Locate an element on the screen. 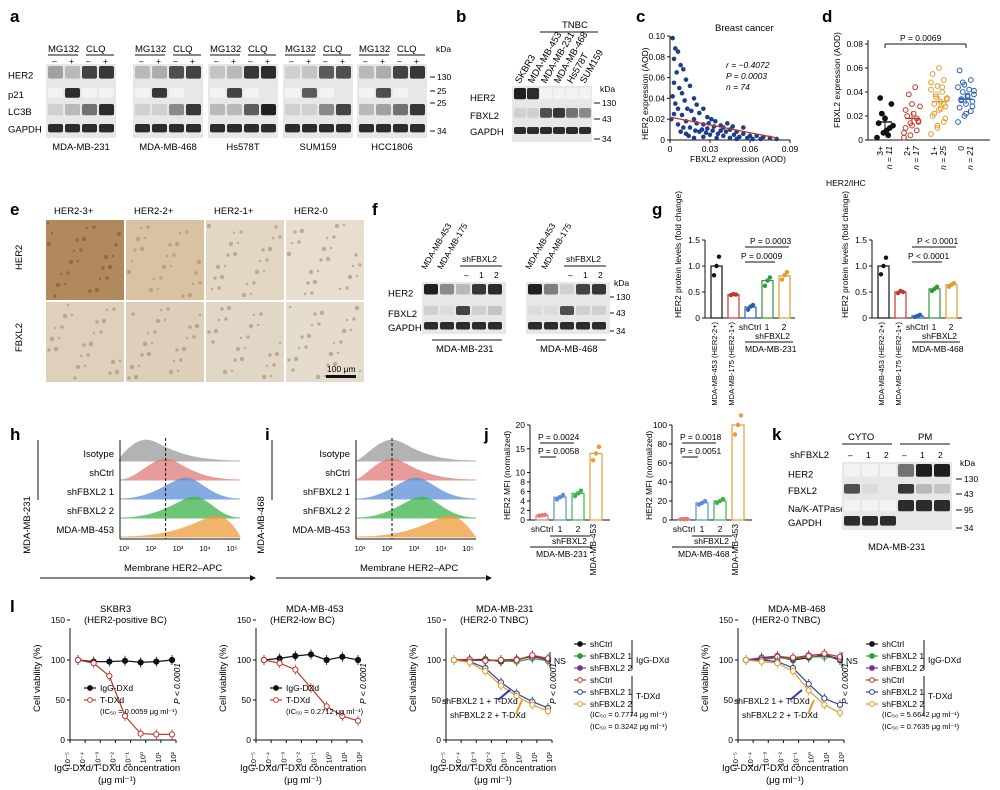  bar-label: MDA-MB-453 is located at coordinates (593, 550).